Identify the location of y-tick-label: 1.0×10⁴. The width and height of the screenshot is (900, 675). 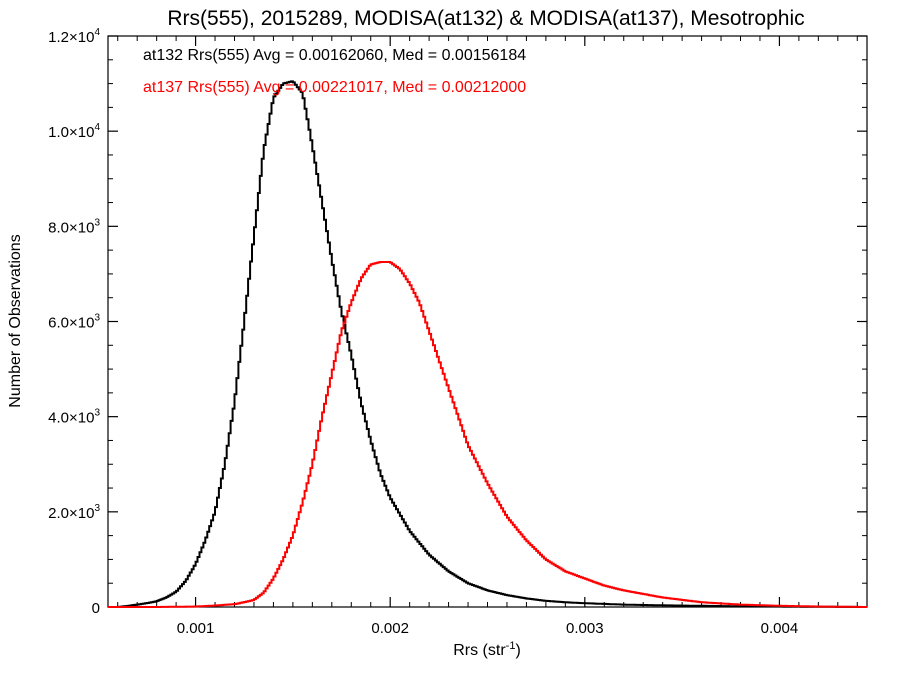
(74, 131).